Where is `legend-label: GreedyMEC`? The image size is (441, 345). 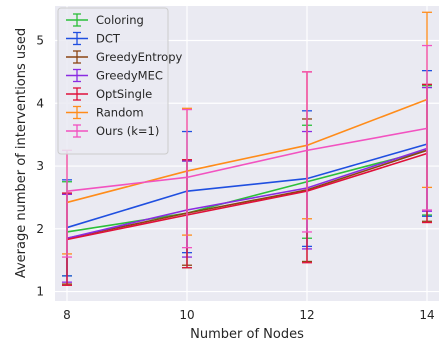
legend-label: GreedyMEC is located at coordinates (129, 76).